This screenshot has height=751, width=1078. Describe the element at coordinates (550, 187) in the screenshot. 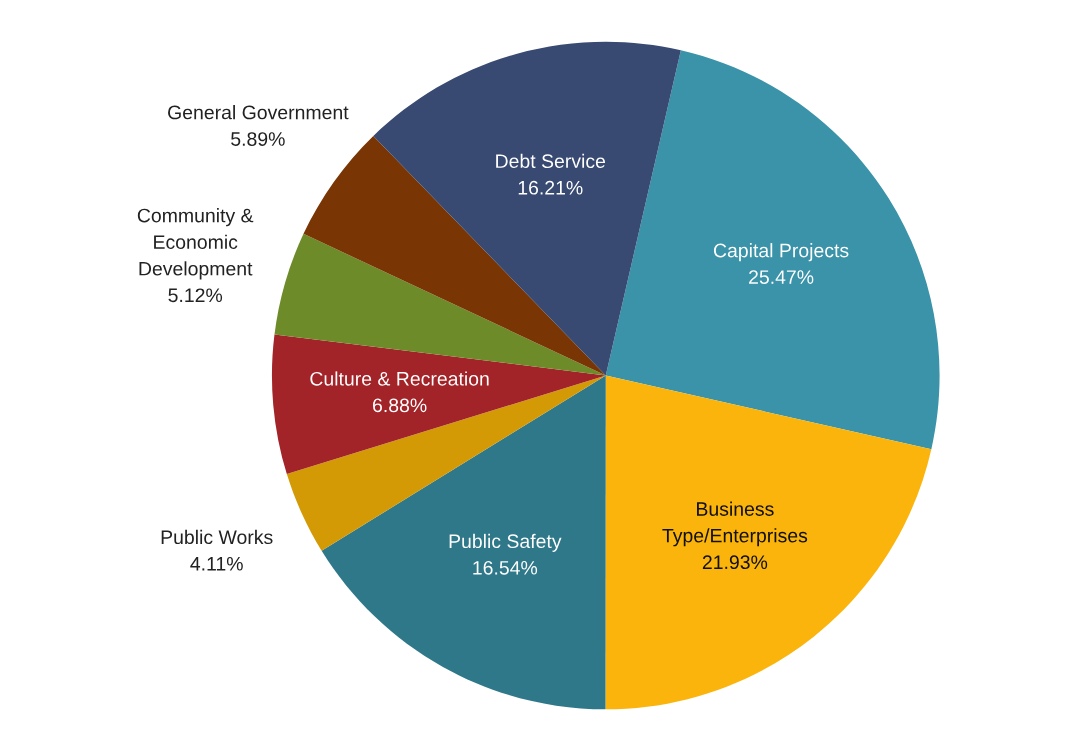

I see `data-label: 16.21%` at that location.